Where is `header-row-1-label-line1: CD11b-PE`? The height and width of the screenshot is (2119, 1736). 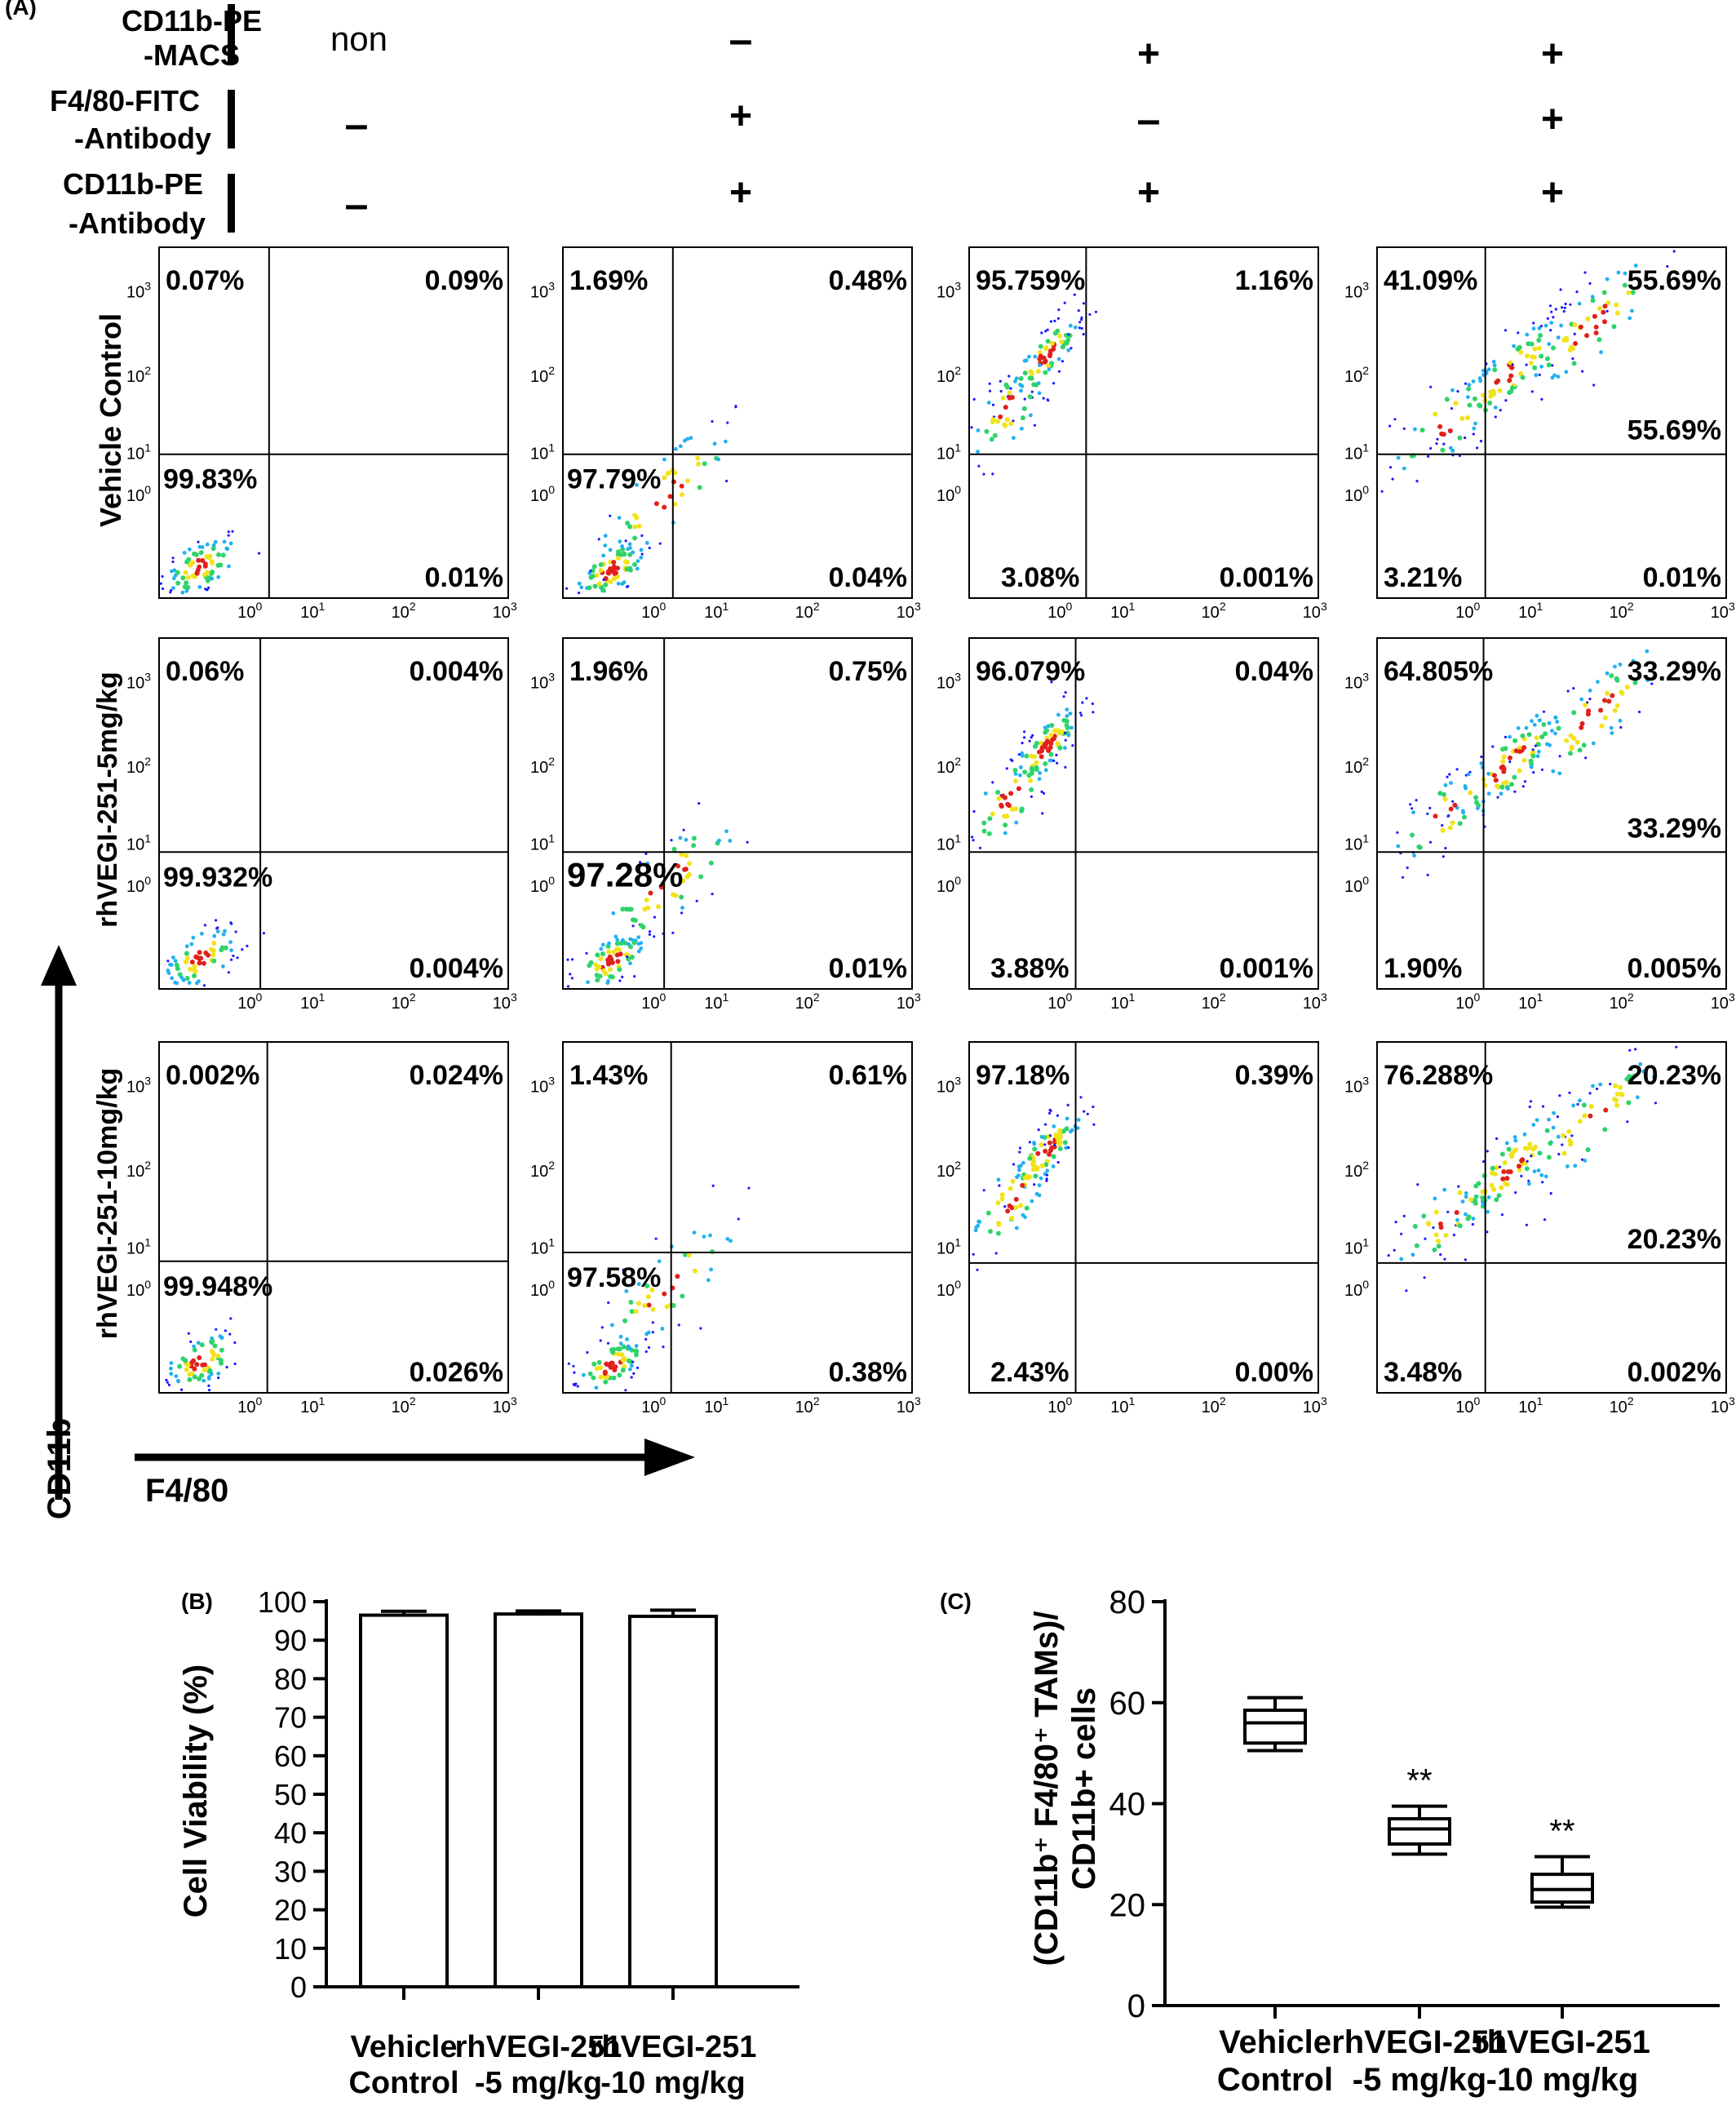 header-row-1-label-line1: CD11b-PE is located at coordinates (192, 21).